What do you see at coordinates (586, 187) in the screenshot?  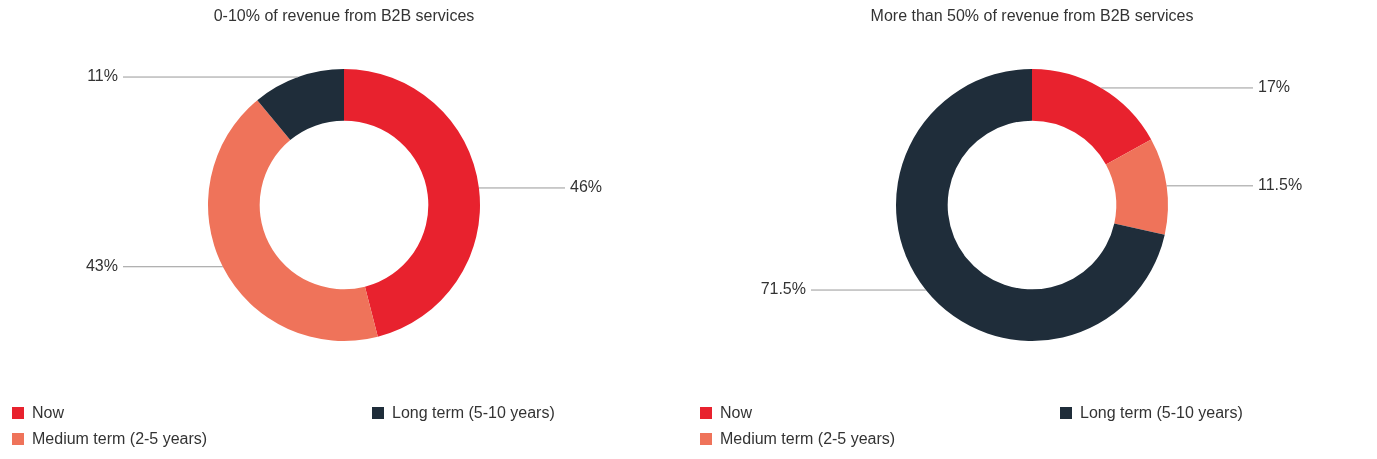 I see `data-label: 46%` at bounding box center [586, 187].